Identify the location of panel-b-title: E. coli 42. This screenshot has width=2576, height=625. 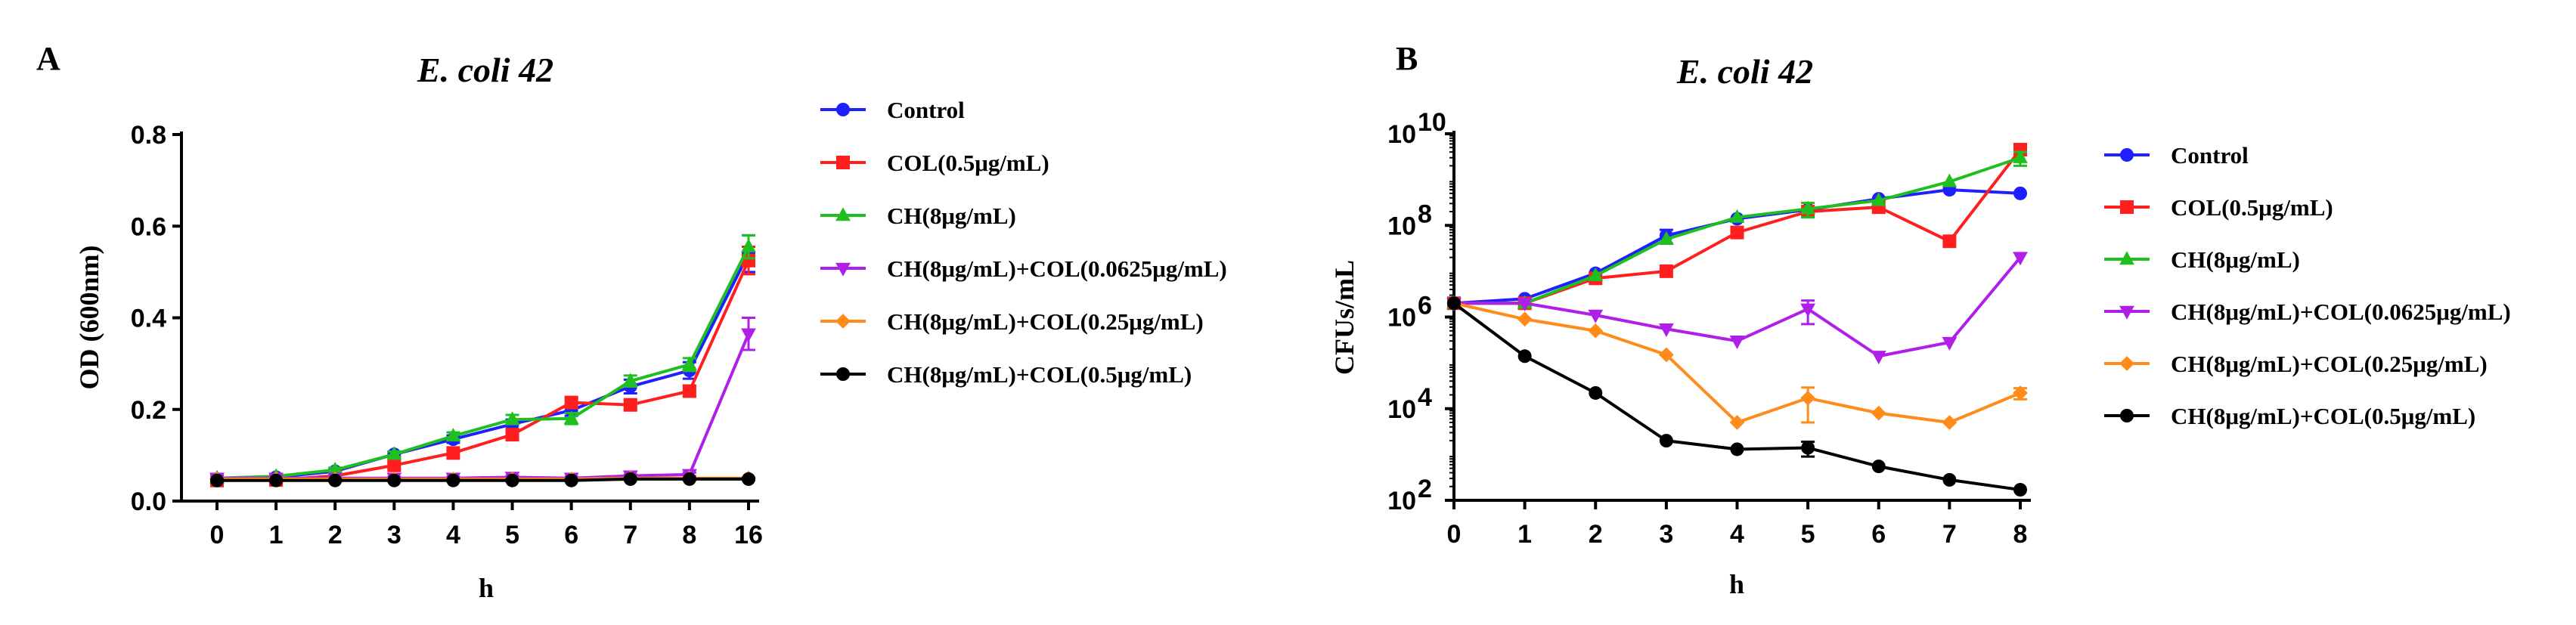
(1745, 71).